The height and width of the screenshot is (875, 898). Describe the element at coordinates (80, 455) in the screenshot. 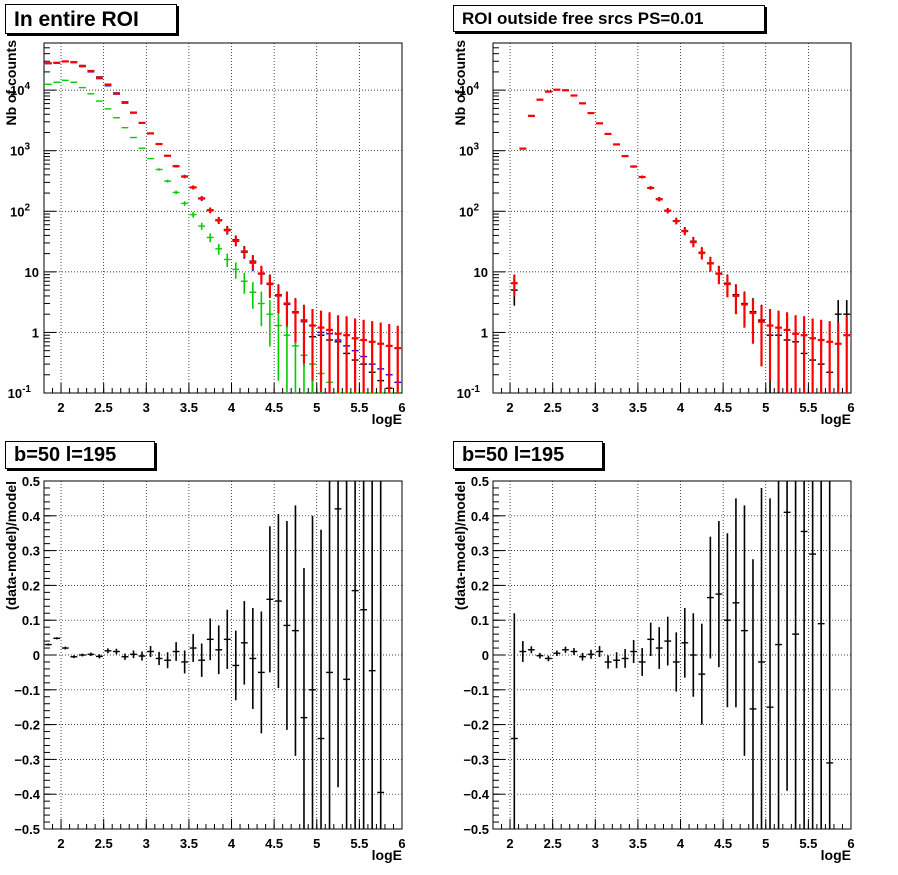

I see `panel-title-3: b=50 l=195` at that location.